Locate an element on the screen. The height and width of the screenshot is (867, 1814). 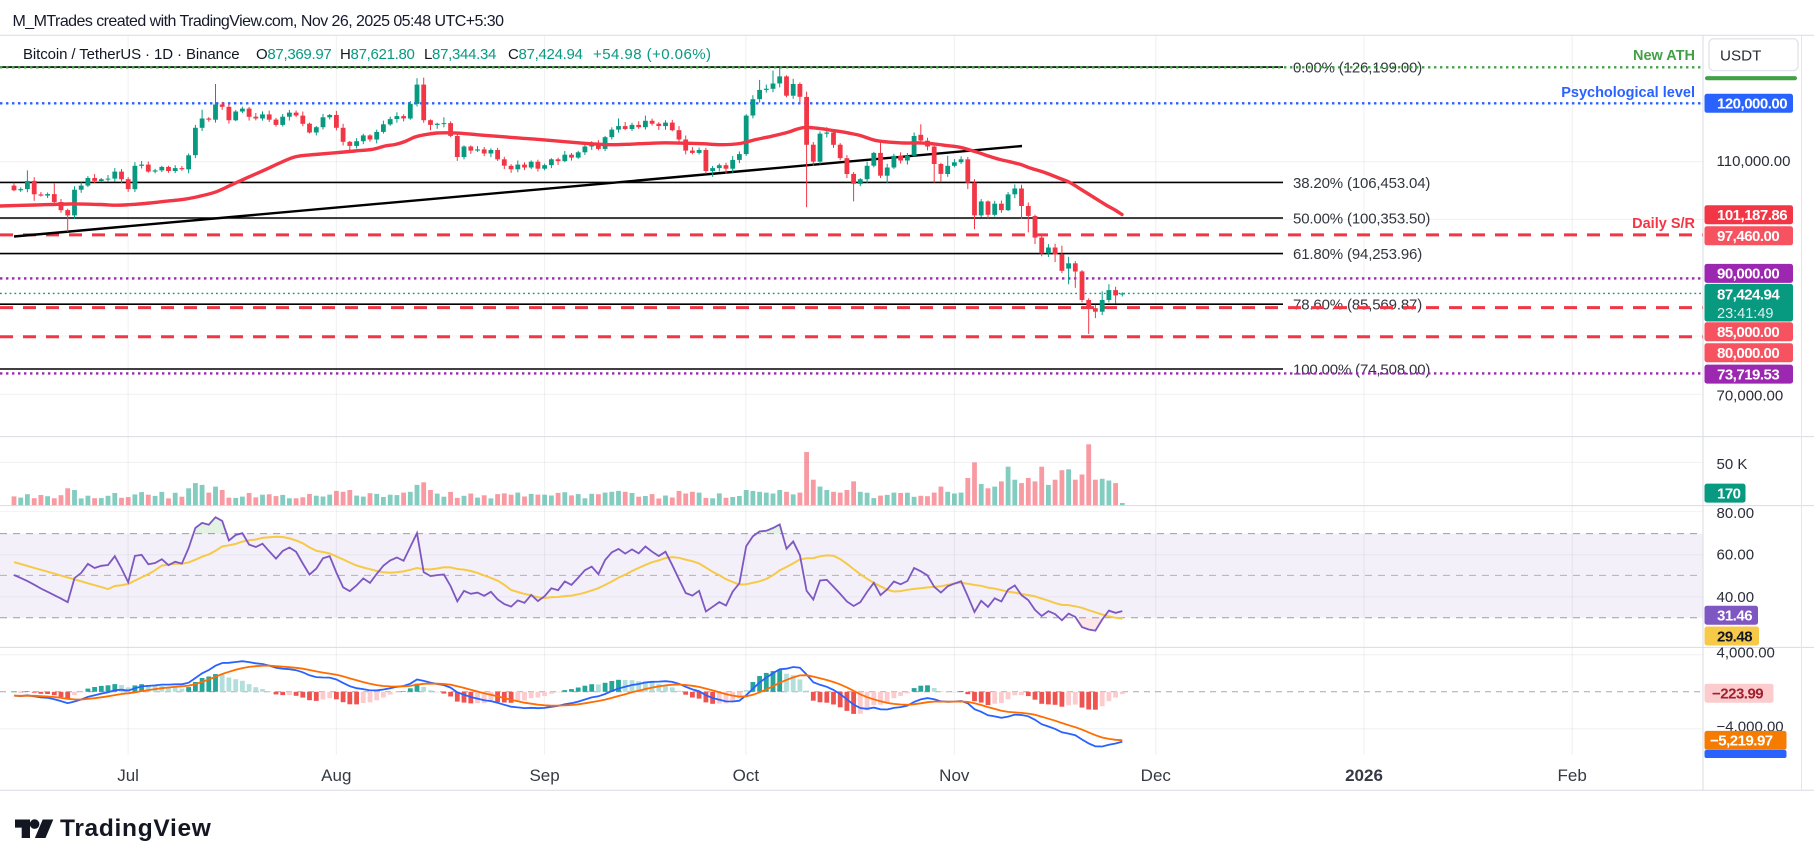
svg-text: 80,000.00 is located at coordinates (1748, 353).